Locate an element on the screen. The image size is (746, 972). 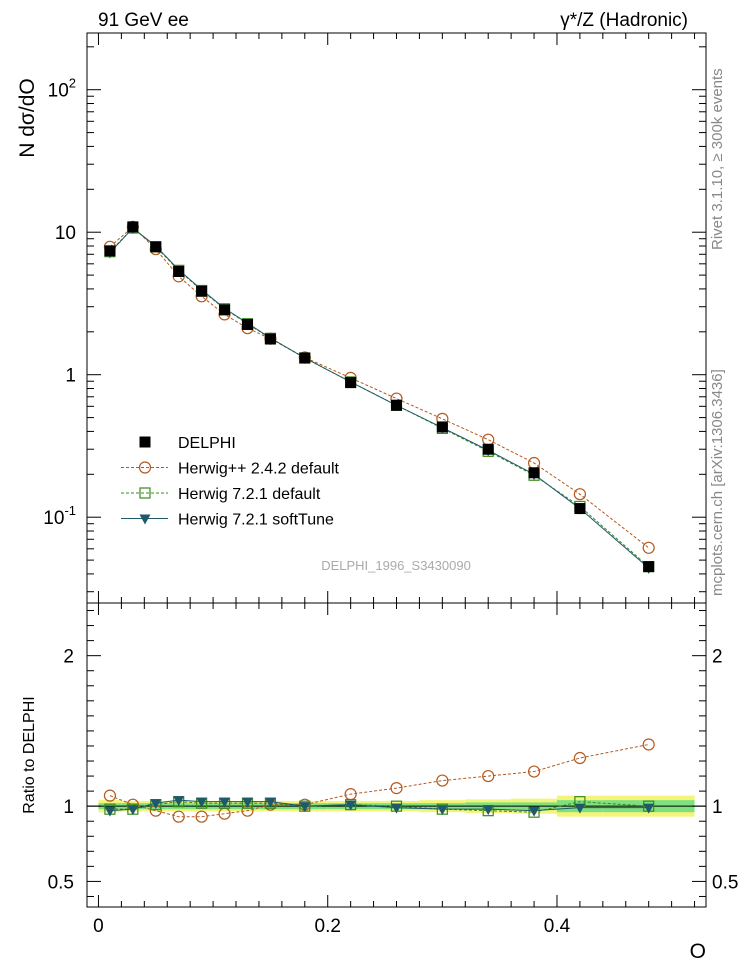
x-axis-label: O is located at coordinates (698, 951).